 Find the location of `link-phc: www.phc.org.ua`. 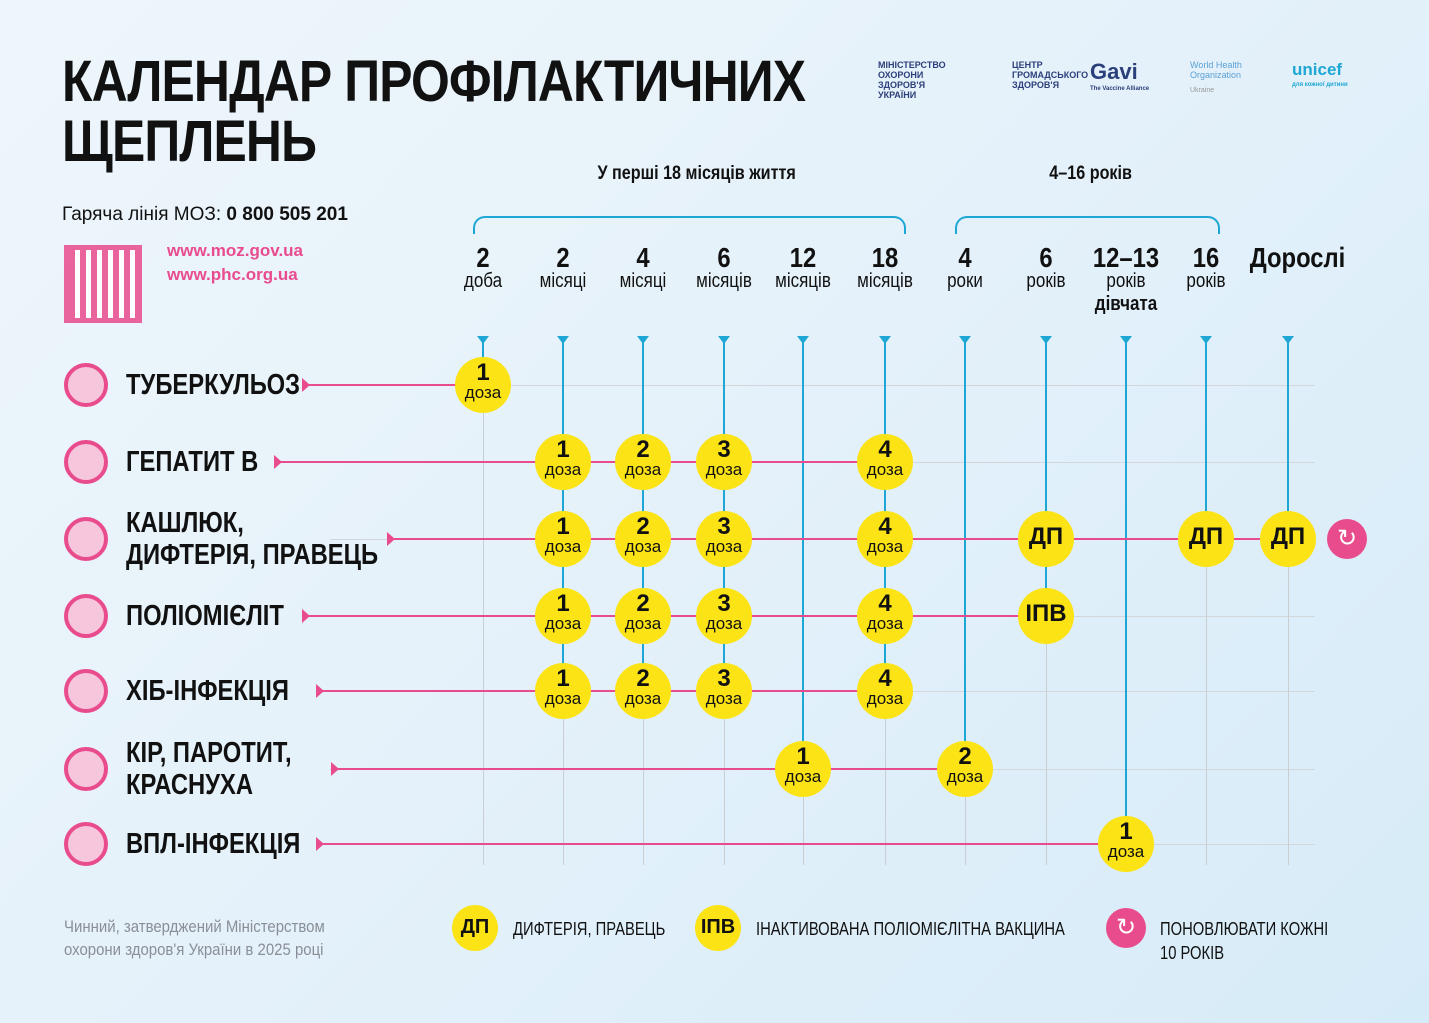

link-phc: www.phc.org.ua is located at coordinates (232, 274).